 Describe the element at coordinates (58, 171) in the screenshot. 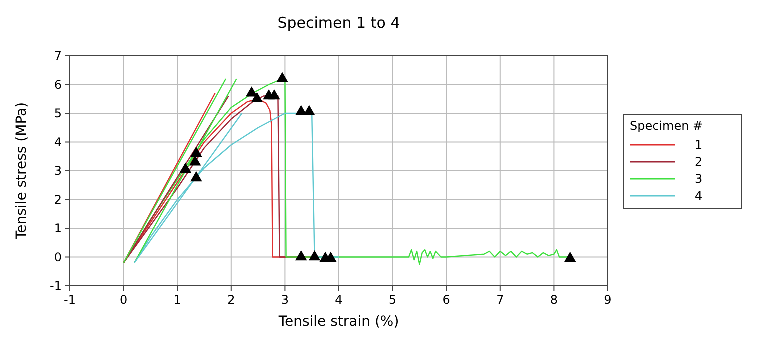

I see `y-tick-label: 3` at that location.